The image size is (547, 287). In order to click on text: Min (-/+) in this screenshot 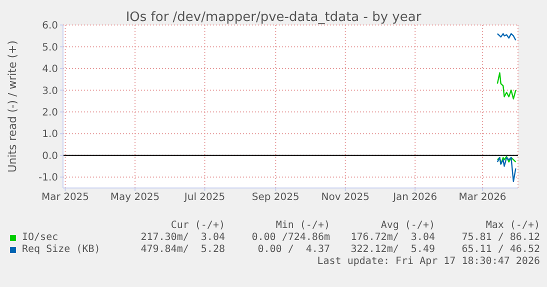, I will do `click(302, 226)`.